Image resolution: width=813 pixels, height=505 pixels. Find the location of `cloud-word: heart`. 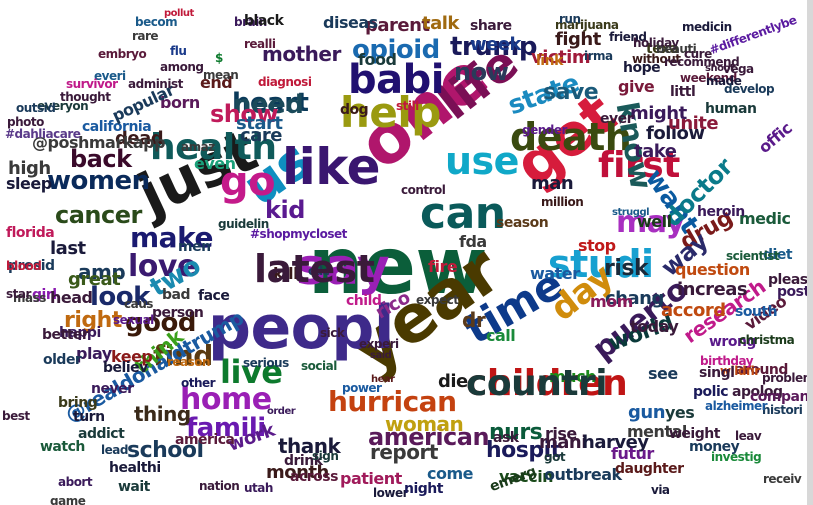

cloud-word: heart is located at coordinates (270, 103).